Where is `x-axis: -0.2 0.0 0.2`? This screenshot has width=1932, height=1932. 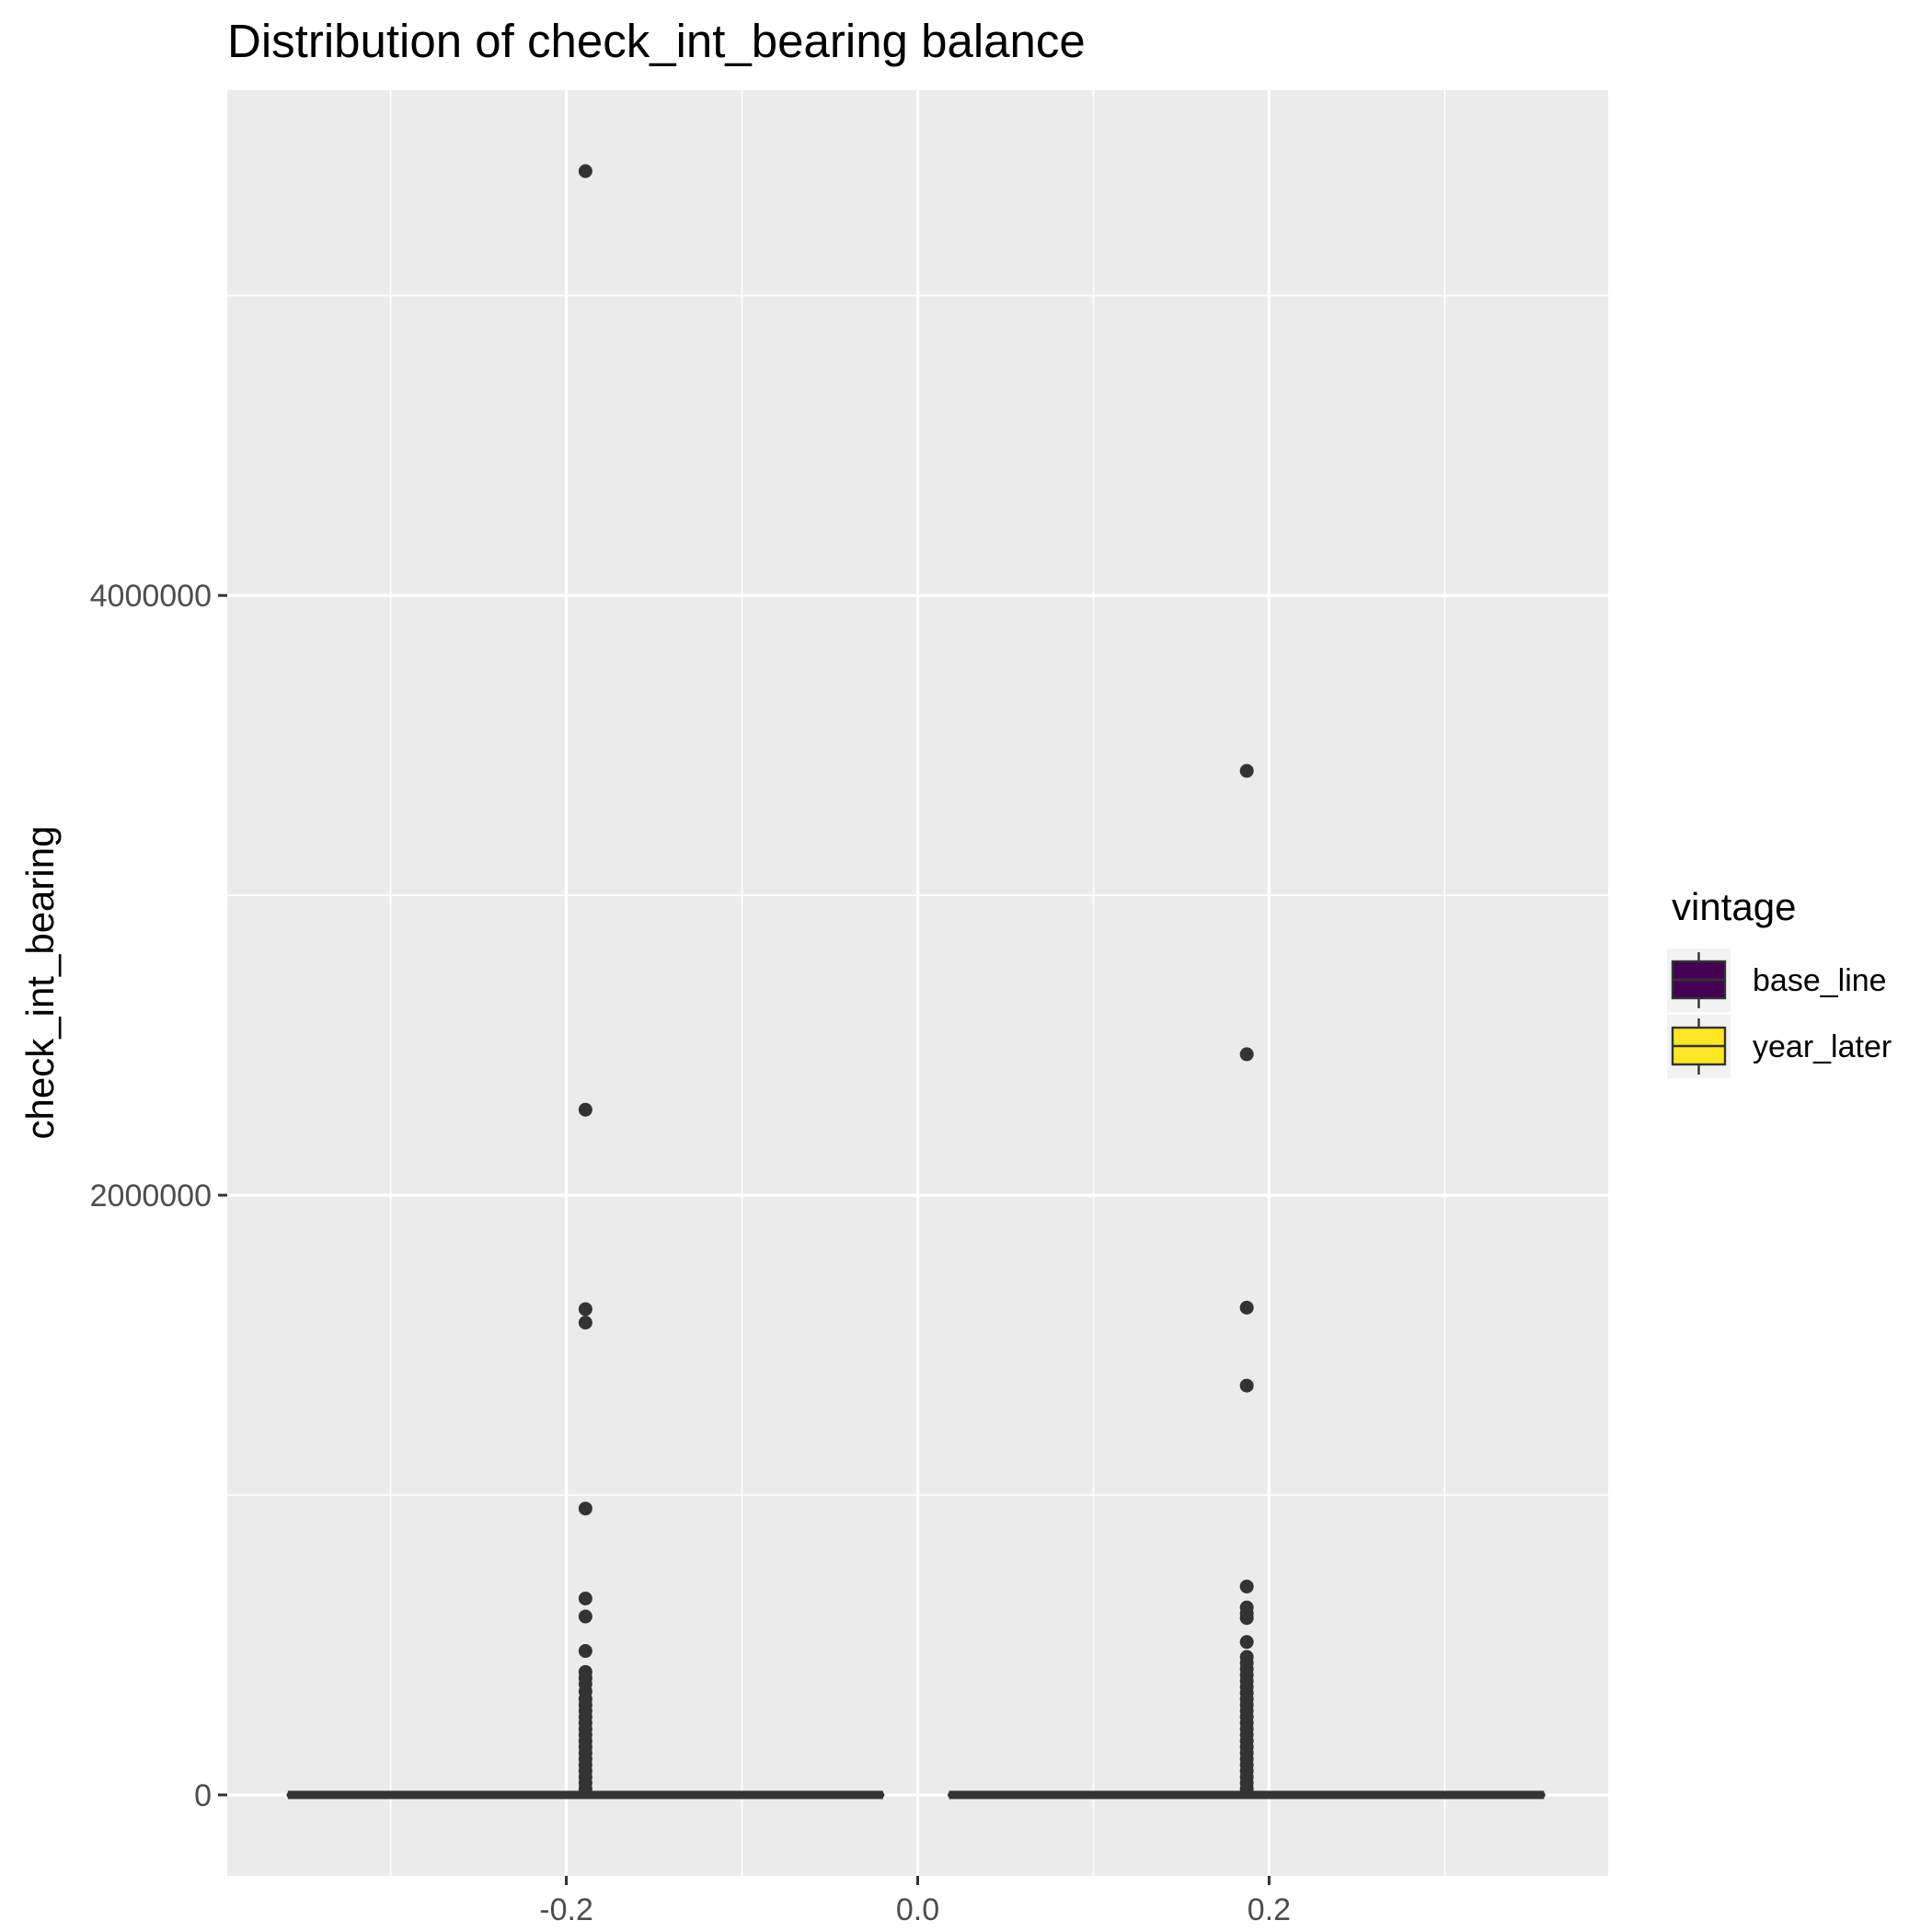 x-axis: -0.2 0.0 0.2 is located at coordinates (915, 1901).